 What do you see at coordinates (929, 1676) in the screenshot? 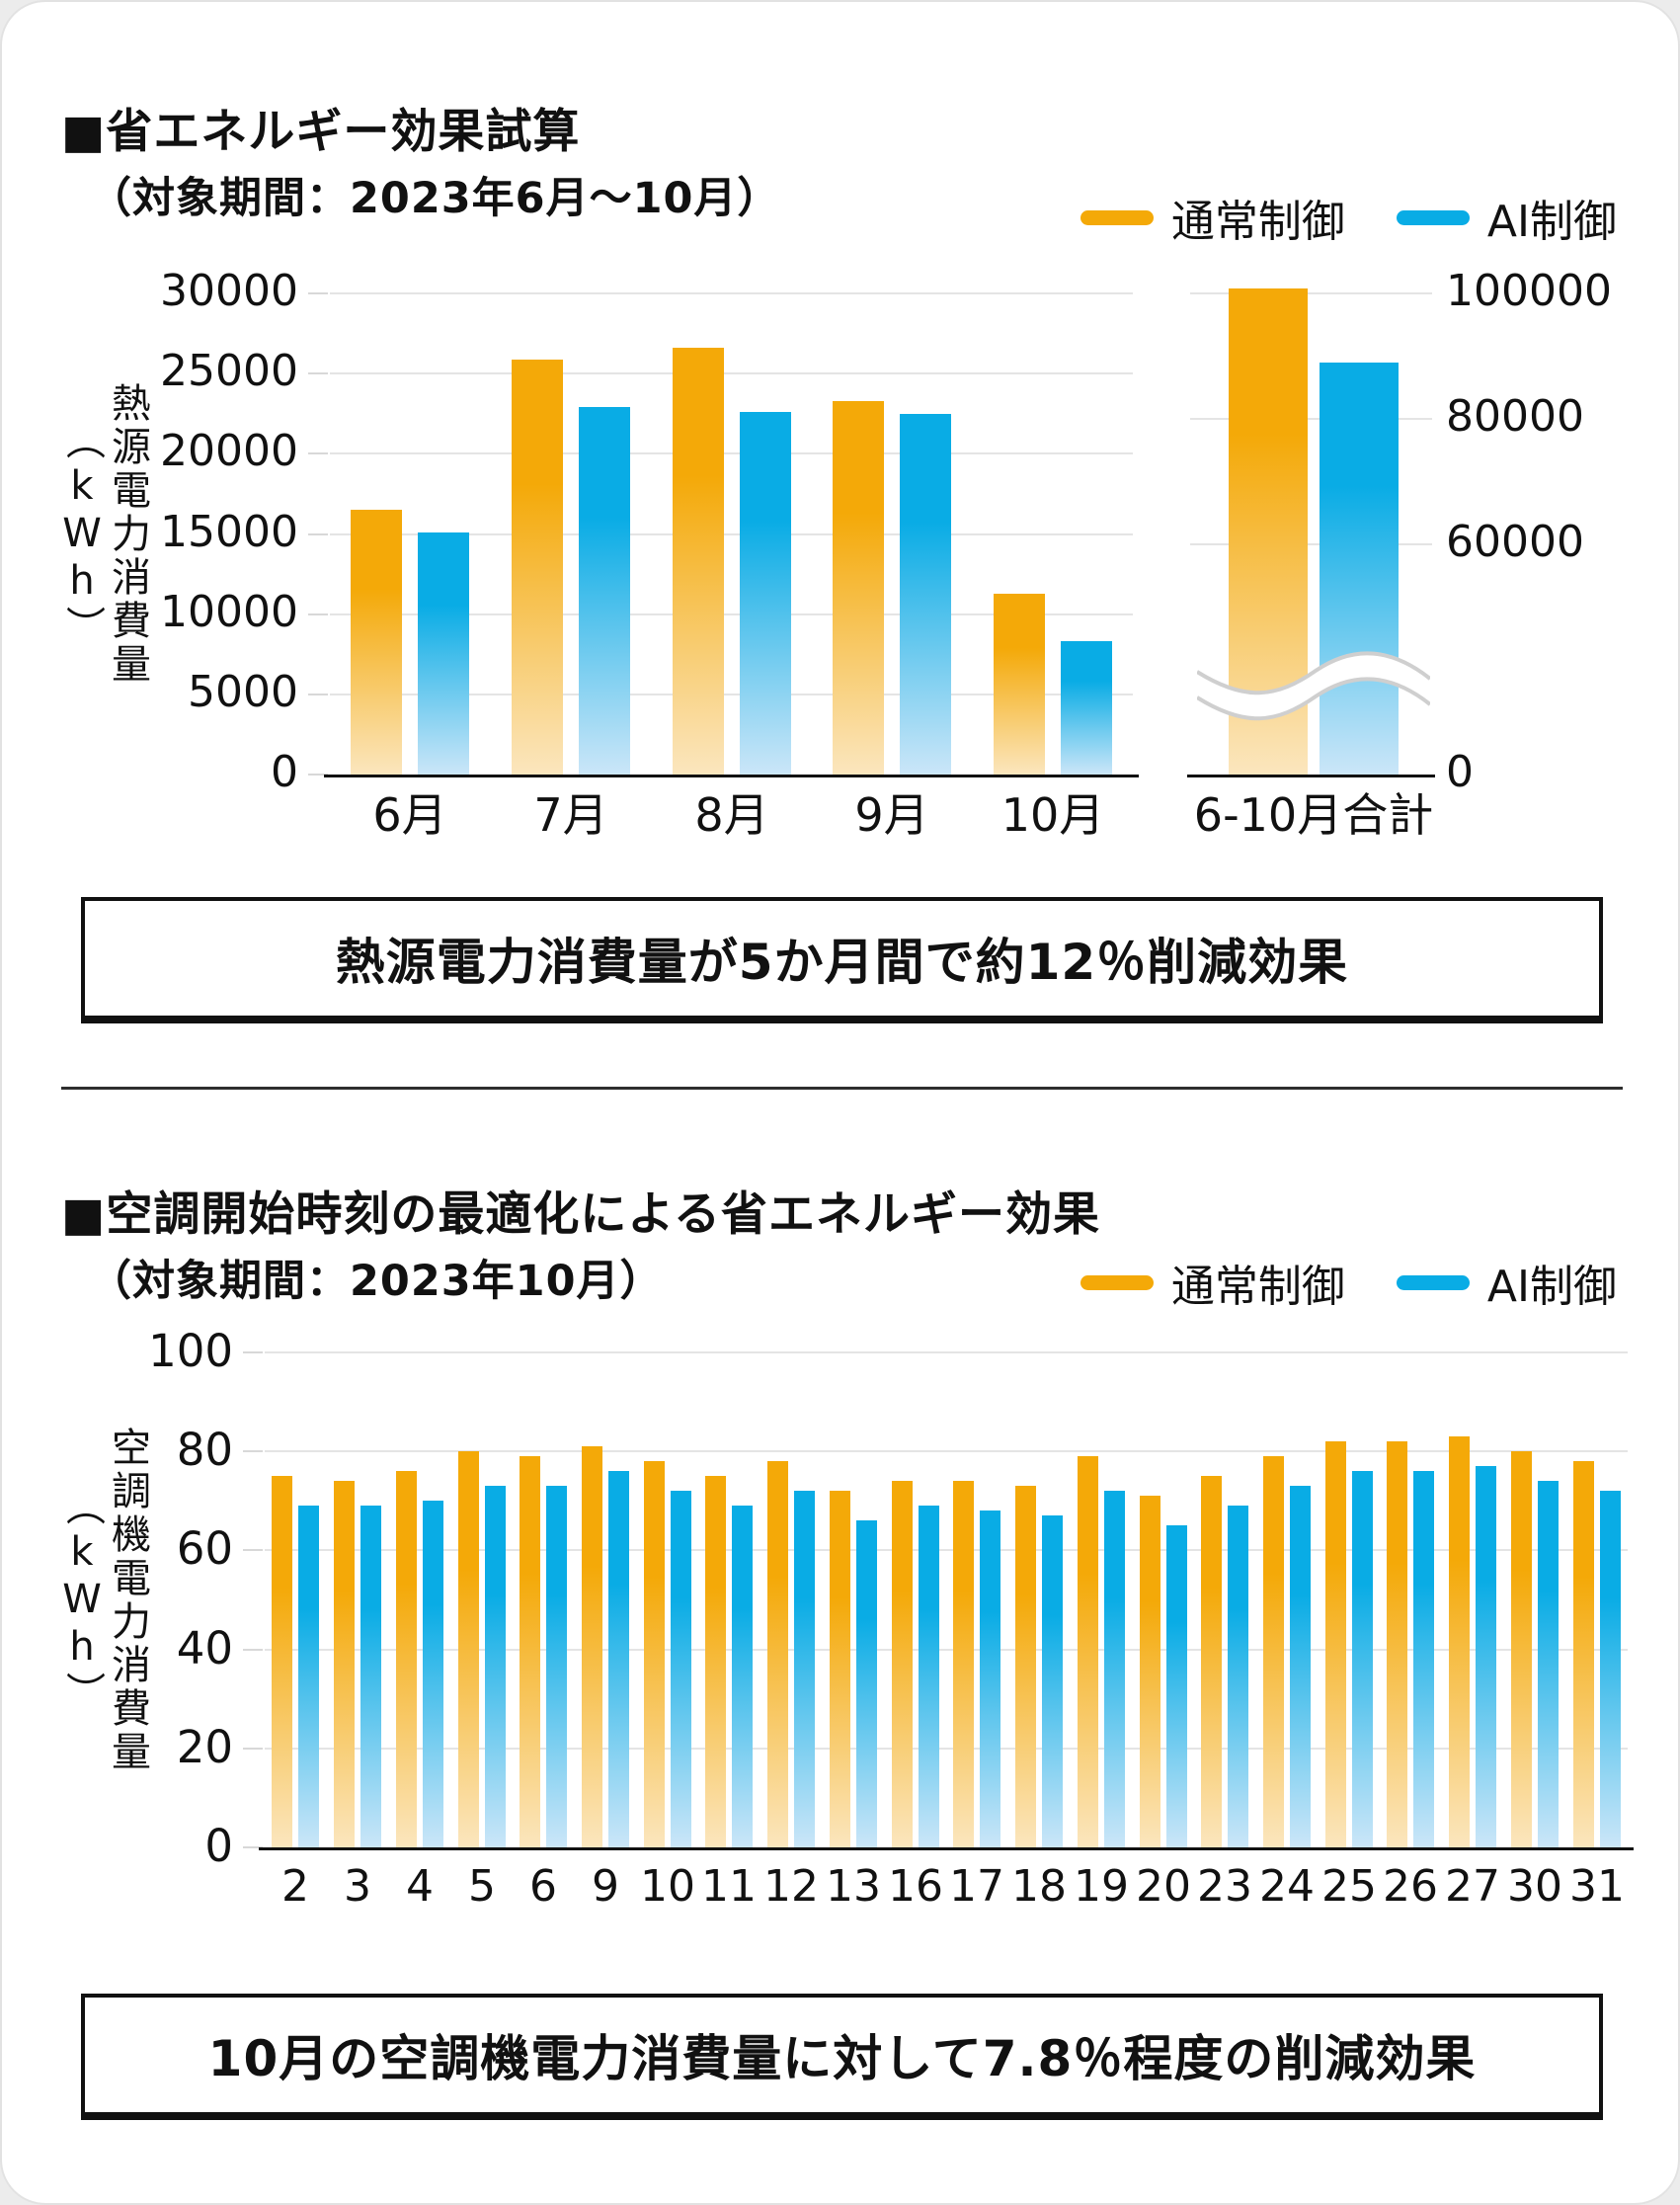
I see `bar-ai-day16` at bounding box center [929, 1676].